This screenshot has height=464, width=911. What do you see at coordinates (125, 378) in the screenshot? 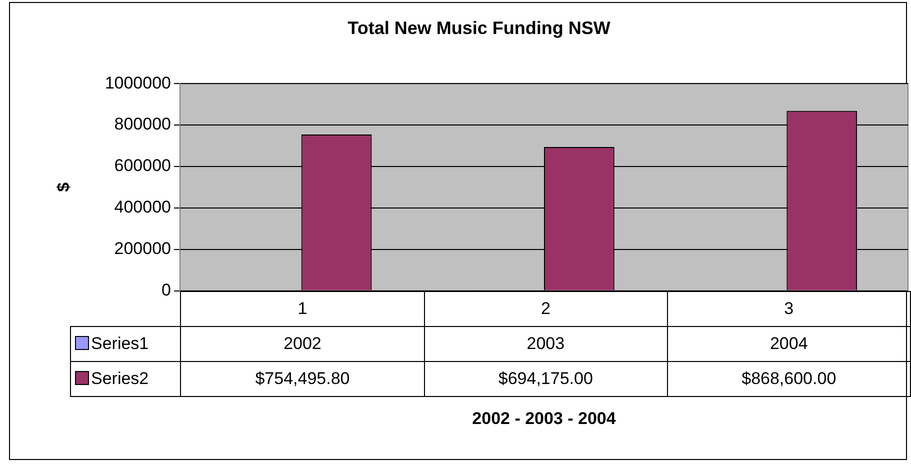
I see `legend-label: Series2` at bounding box center [125, 378].